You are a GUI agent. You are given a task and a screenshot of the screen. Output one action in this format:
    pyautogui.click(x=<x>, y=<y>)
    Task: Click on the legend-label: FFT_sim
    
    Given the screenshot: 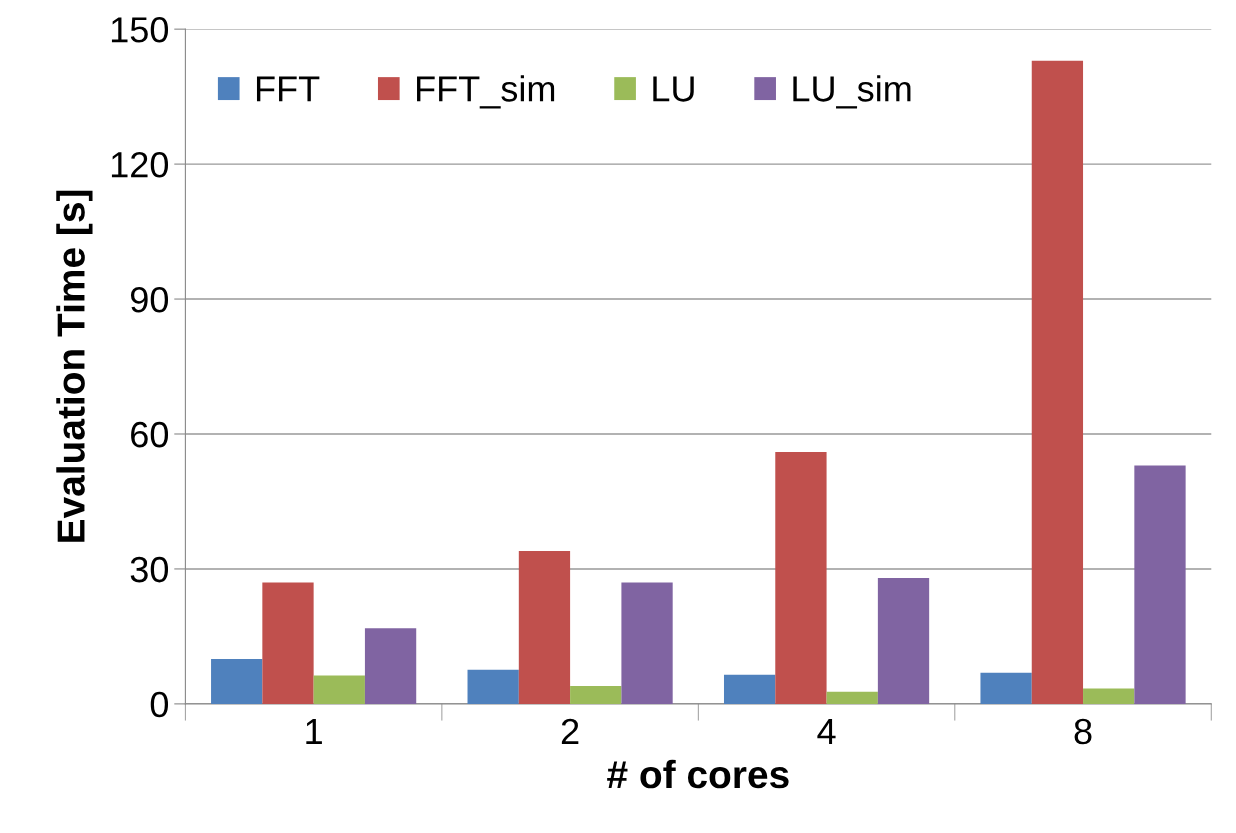 What is the action you would take?
    pyautogui.click(x=486, y=92)
    